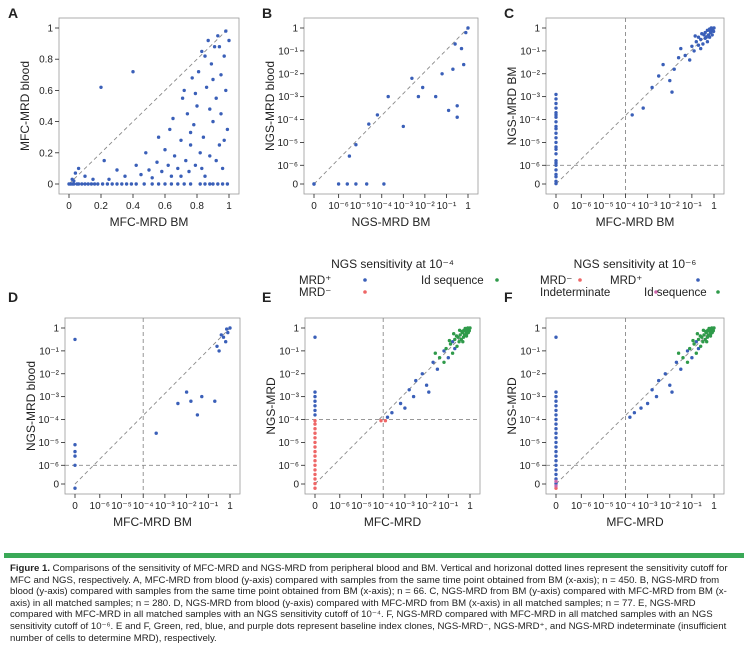 The height and width of the screenshot is (667, 748). I want to click on y-axis-label: MFC-MRD blood, so click(25, 106).